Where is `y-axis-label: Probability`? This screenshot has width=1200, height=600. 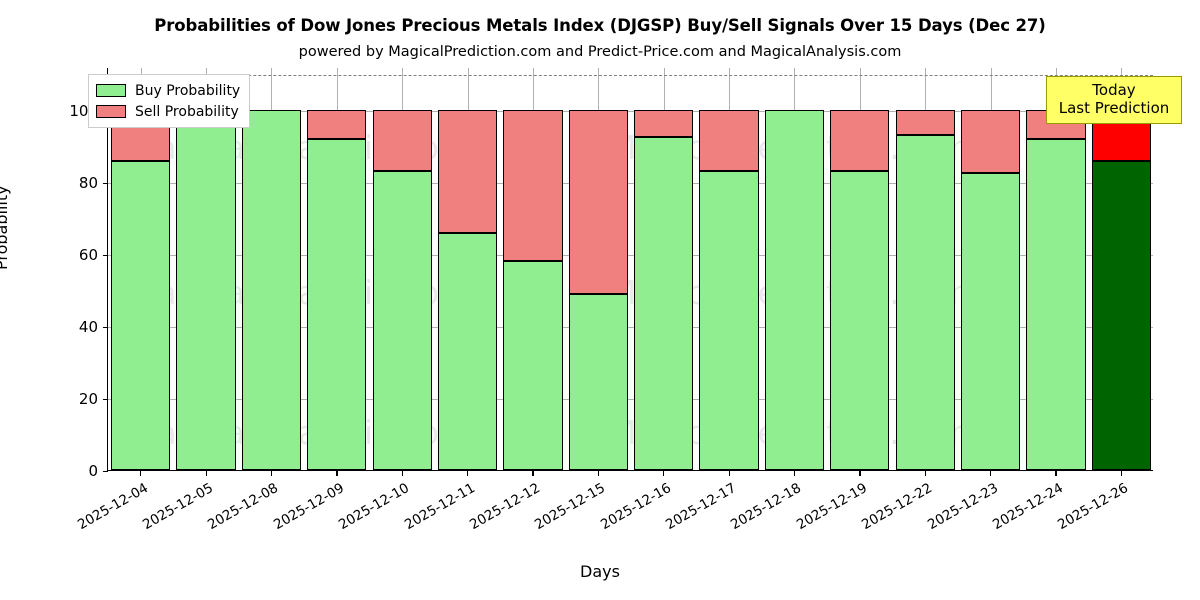 y-axis-label: Probability is located at coordinates (5, 227).